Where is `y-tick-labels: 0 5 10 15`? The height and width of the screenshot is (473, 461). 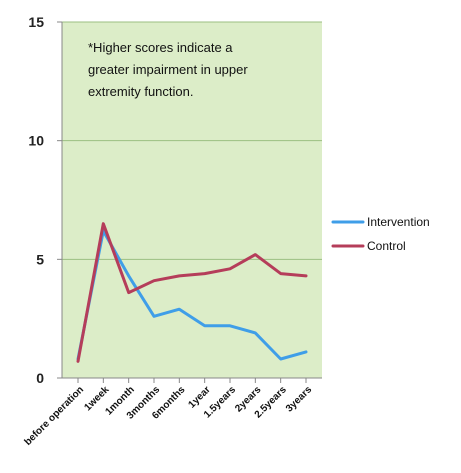
y-tick-labels: 0 5 10 15 is located at coordinates (36, 200).